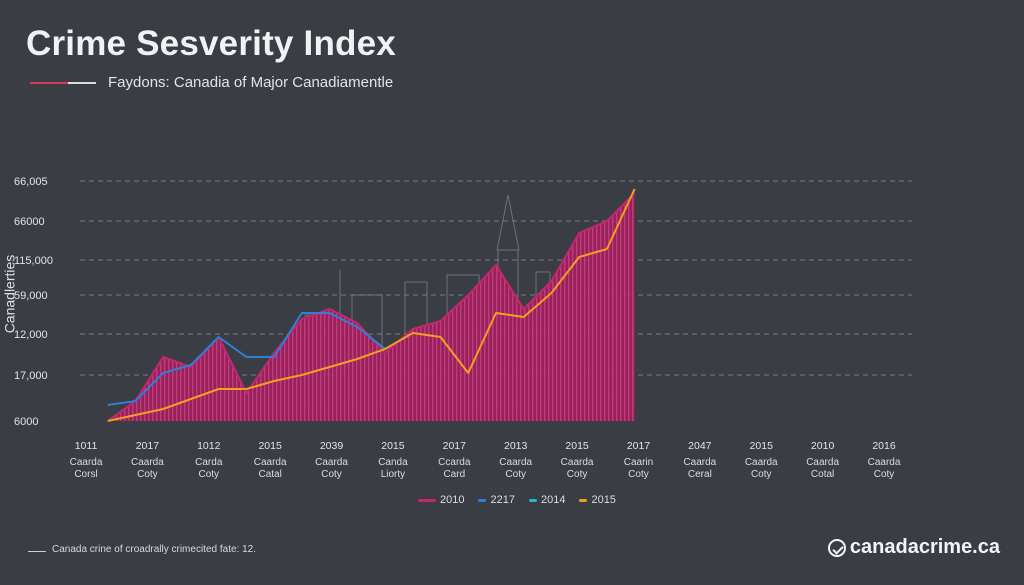  I want to click on chart-title: Crime Sesverity Index, so click(211, 43).